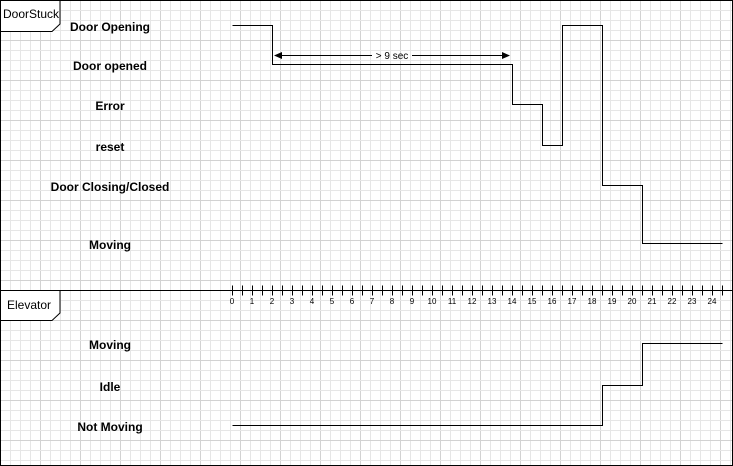 This screenshot has width=733, height=466. I want to click on ruler-tick-label: 8, so click(392, 301).